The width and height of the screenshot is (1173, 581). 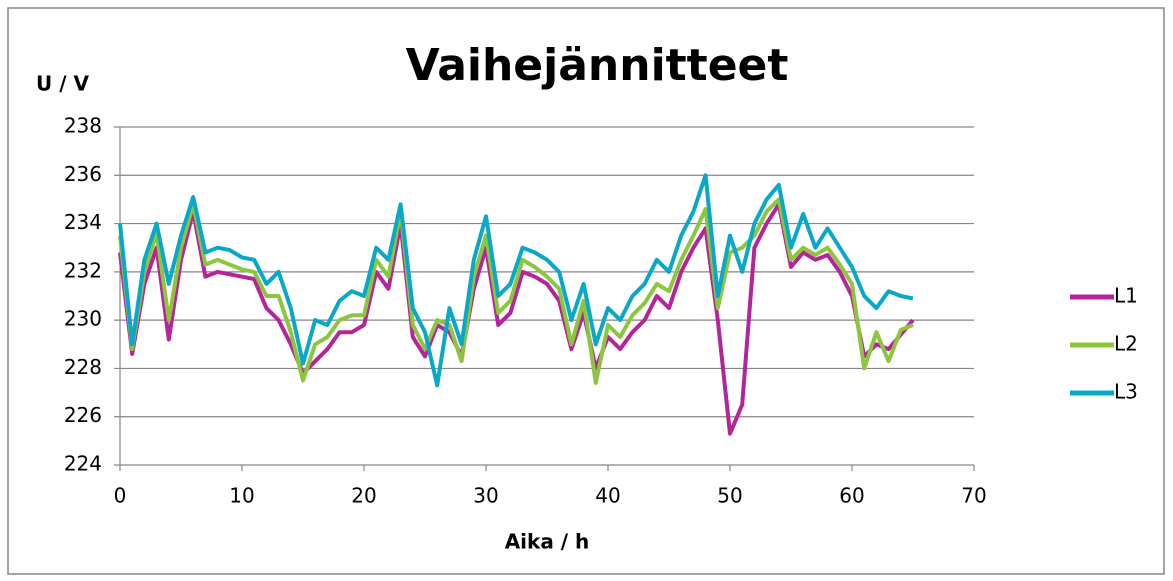 I want to click on y-tick-label: 238, so click(x=83, y=126).